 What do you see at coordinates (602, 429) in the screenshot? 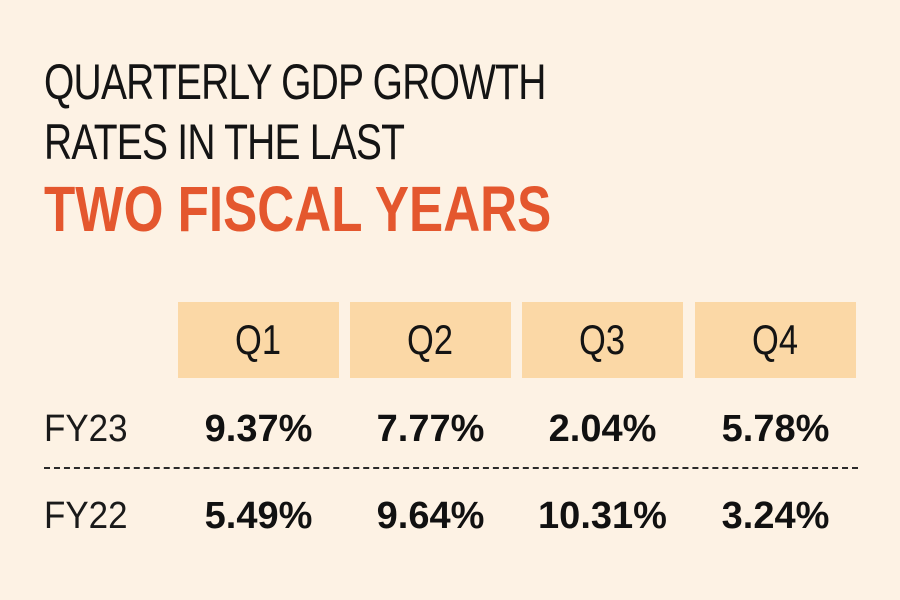
I see `value-fy23-q3: 2.04%` at bounding box center [602, 429].